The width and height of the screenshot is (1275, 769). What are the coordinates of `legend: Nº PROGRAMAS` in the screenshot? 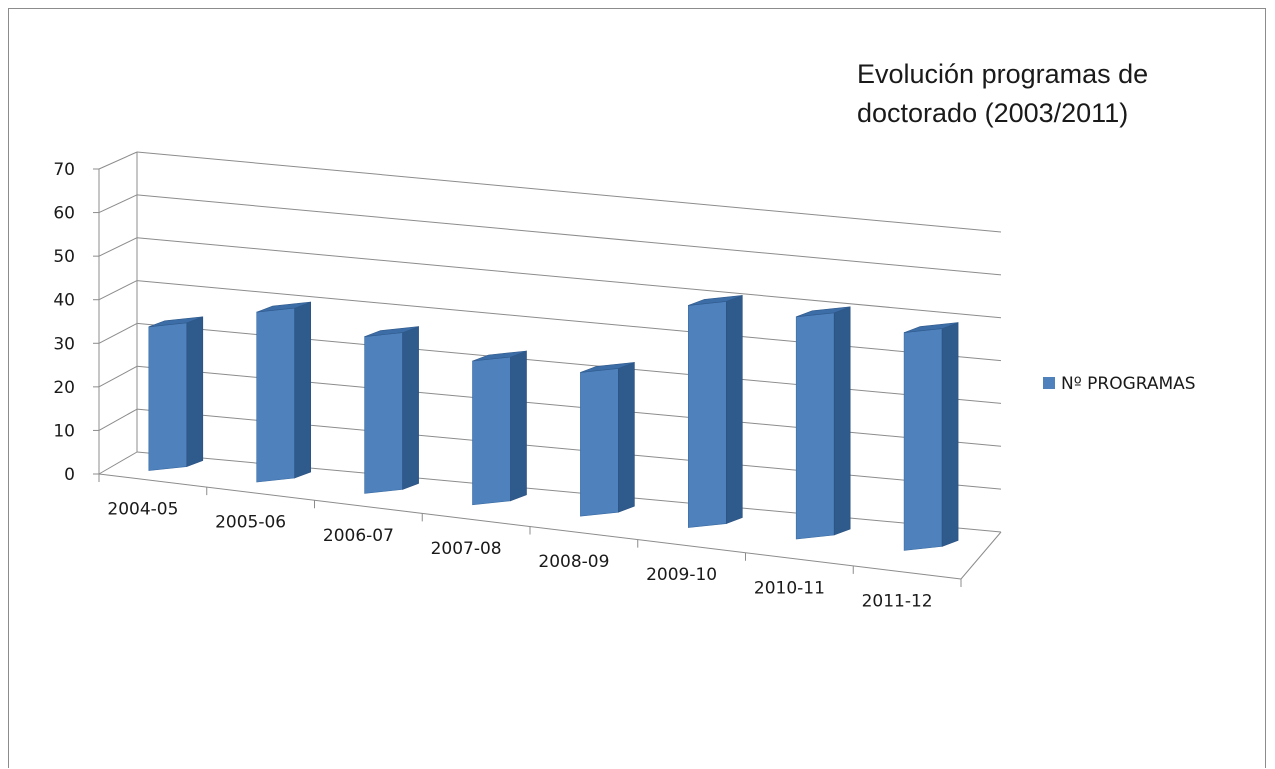 It's located at (1119, 384).